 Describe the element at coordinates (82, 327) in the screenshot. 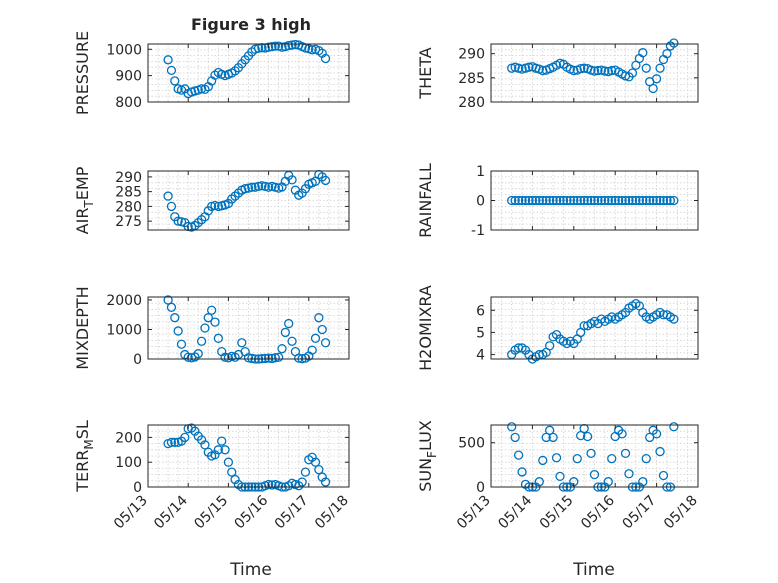

I see `y-axis-label: MIXDEPTH` at that location.